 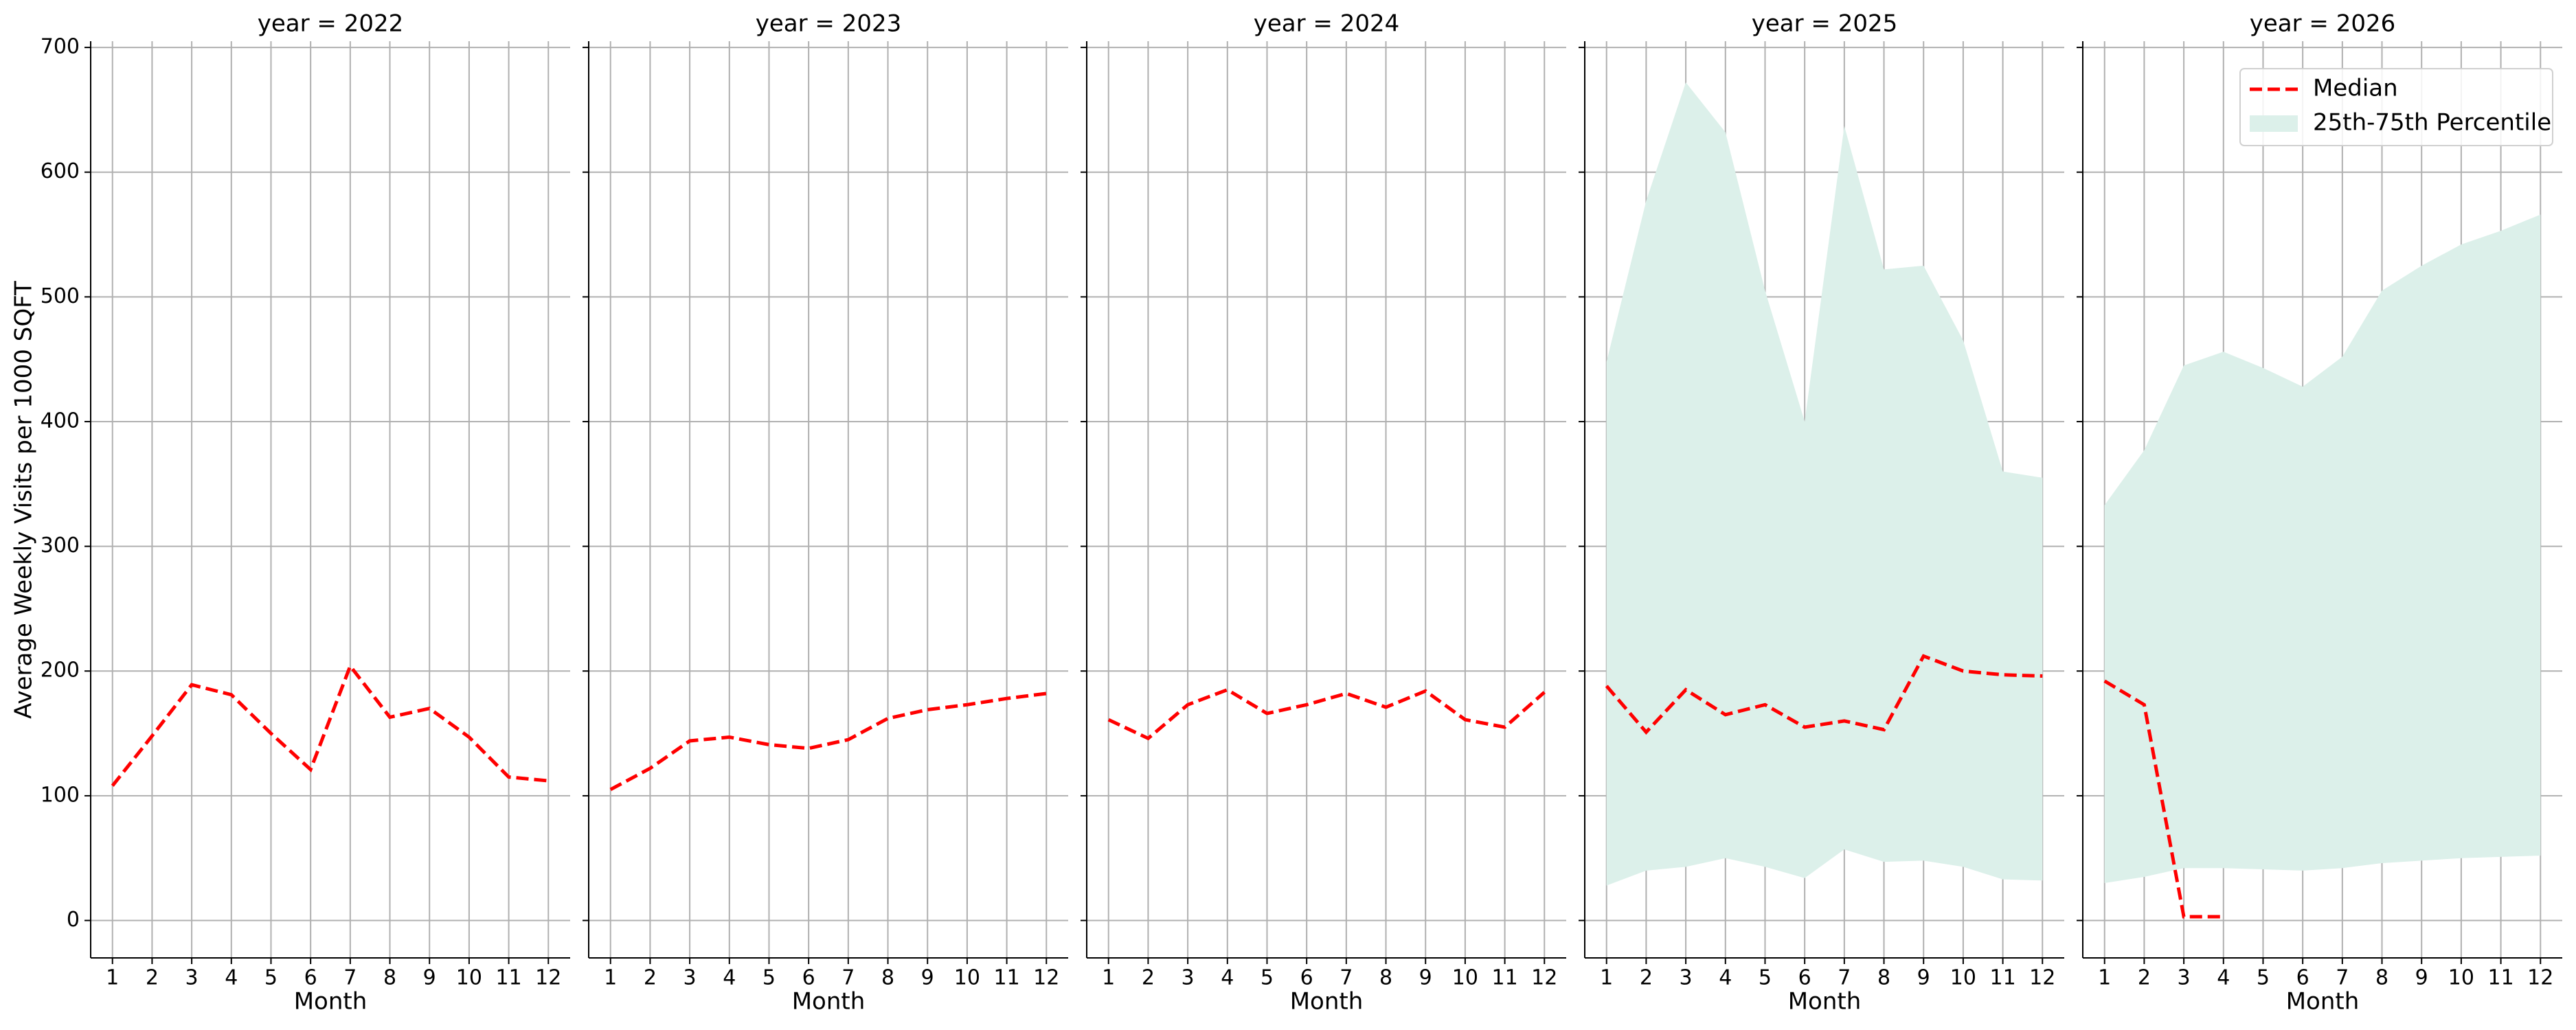 What do you see at coordinates (1824, 24) in the screenshot?
I see `panel-title: year = 2025` at bounding box center [1824, 24].